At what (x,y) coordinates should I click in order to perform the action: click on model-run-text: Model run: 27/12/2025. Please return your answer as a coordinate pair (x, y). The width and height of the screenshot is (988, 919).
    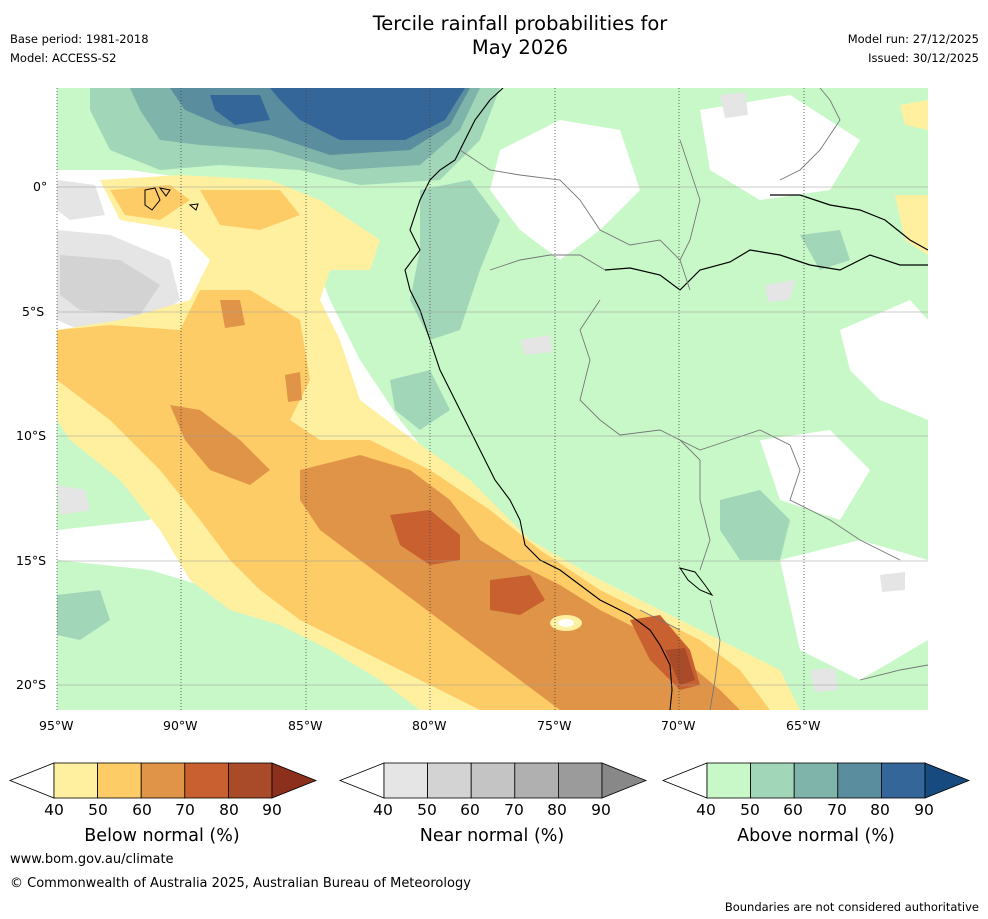
    Looking at the image, I should click on (913, 39).